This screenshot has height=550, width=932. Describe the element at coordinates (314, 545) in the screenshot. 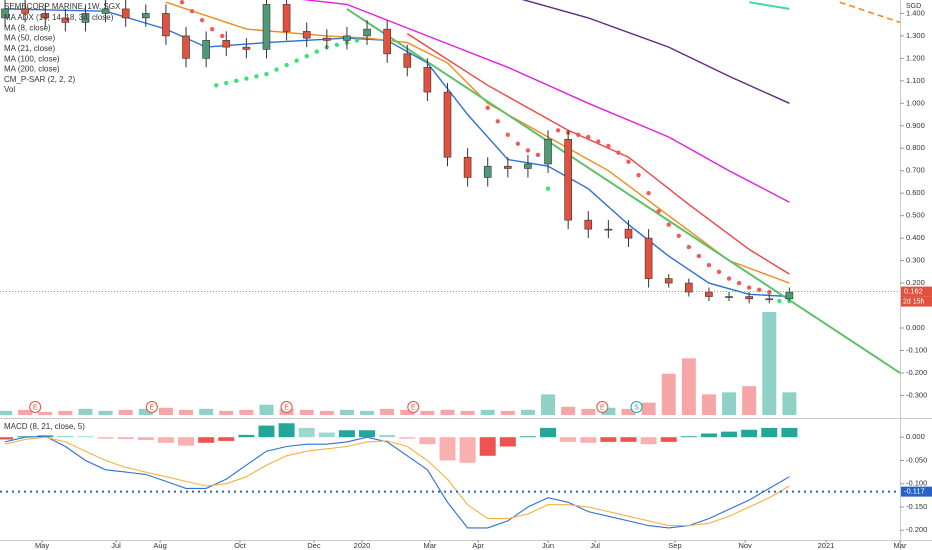

I see `x-tick-label: Dec` at that location.